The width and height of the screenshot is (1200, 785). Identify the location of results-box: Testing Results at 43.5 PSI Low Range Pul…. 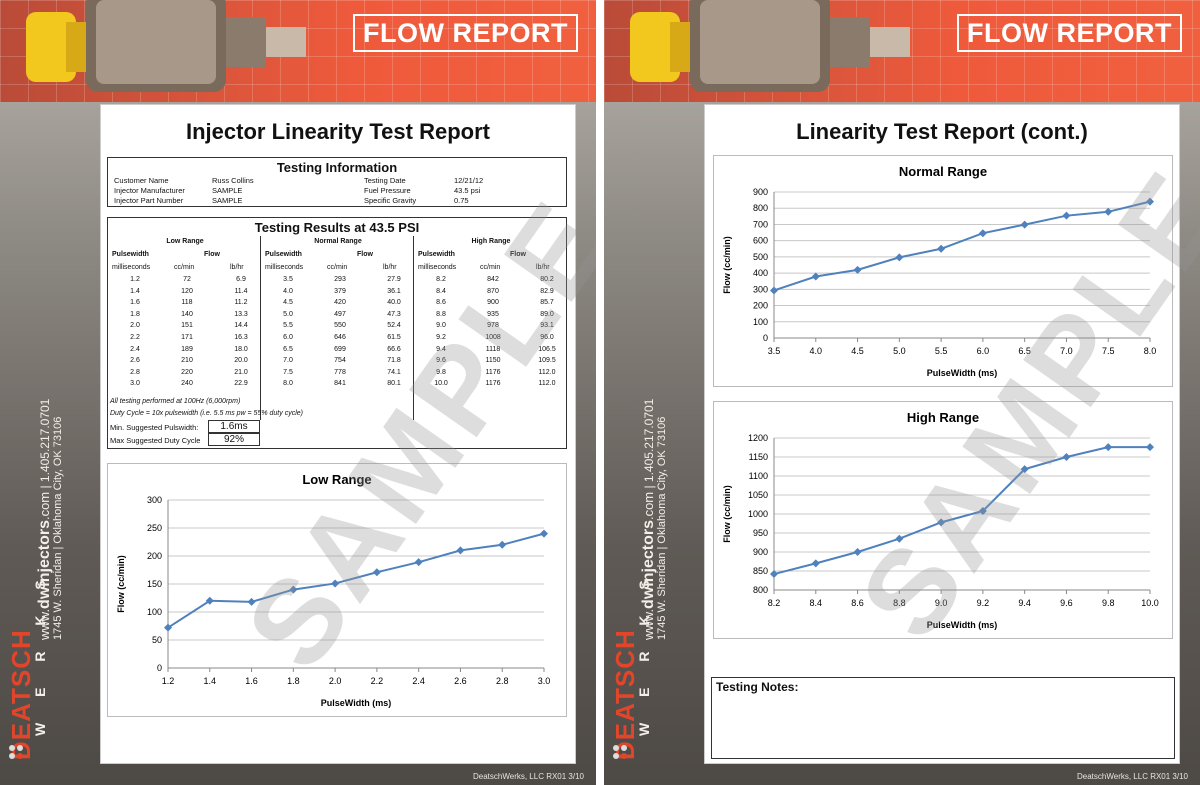
(337, 333).